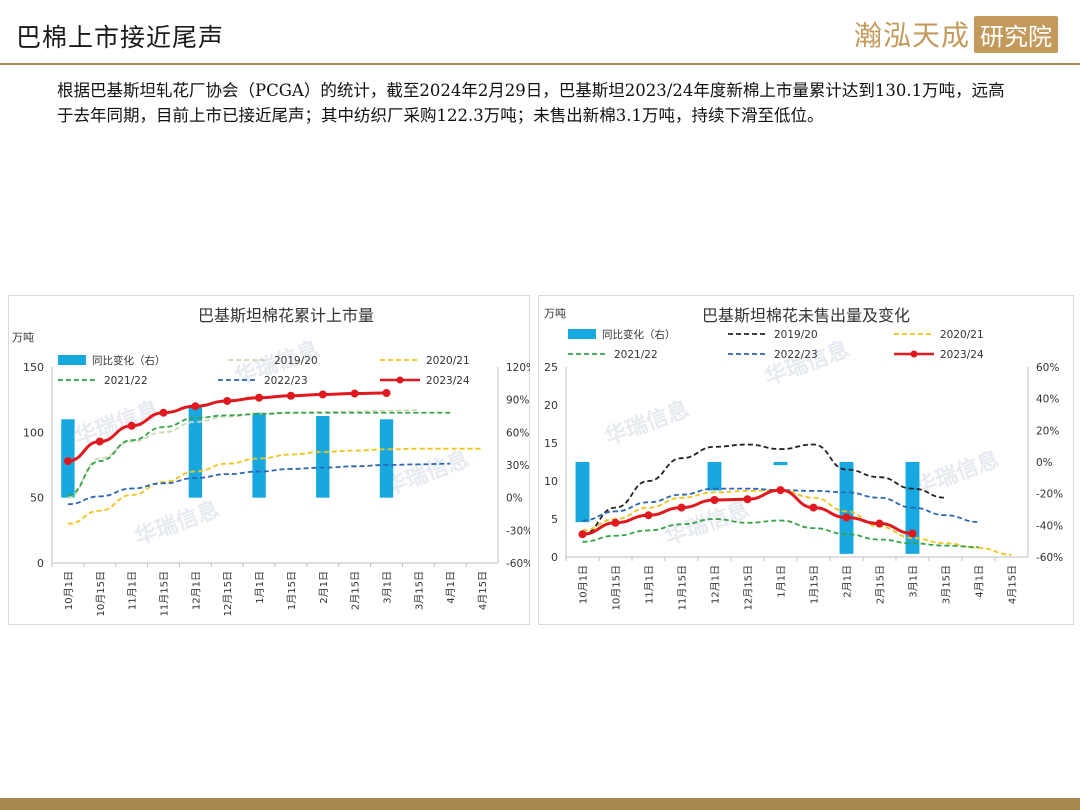  Describe the element at coordinates (551, 481) in the screenshot. I see `y-tick-label: 10` at that location.